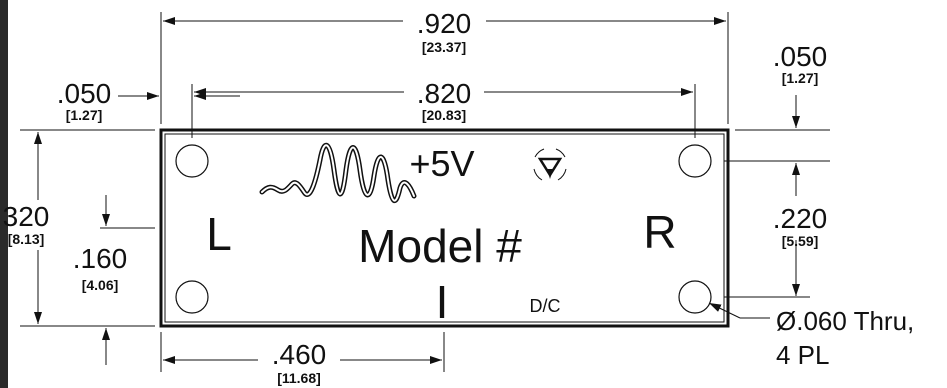  I want to click on top-inset-dimension: .050, so click(800, 56).